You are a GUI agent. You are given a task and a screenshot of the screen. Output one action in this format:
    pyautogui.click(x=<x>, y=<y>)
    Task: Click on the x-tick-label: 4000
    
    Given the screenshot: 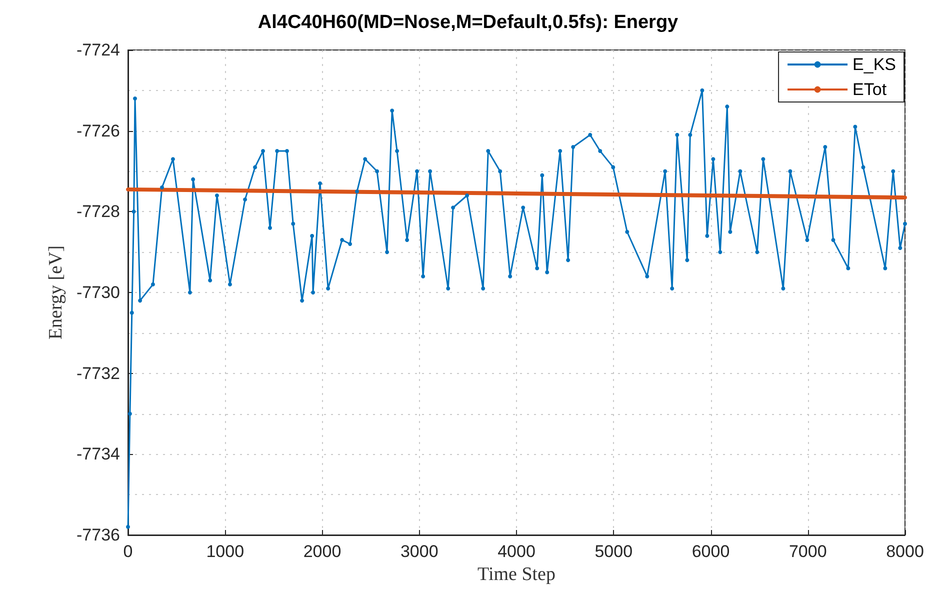 What is the action you would take?
    pyautogui.click(x=517, y=551)
    